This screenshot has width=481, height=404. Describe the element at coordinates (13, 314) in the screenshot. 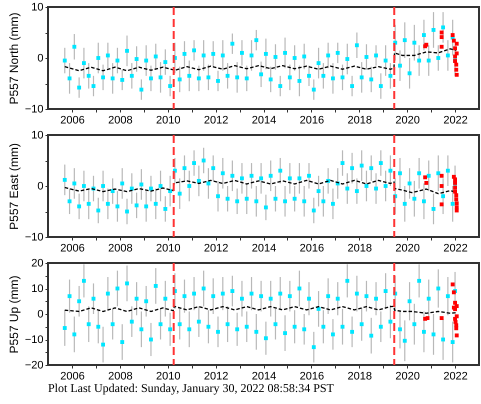

I see `y-axis-title: P557 Up (mm)` at that location.